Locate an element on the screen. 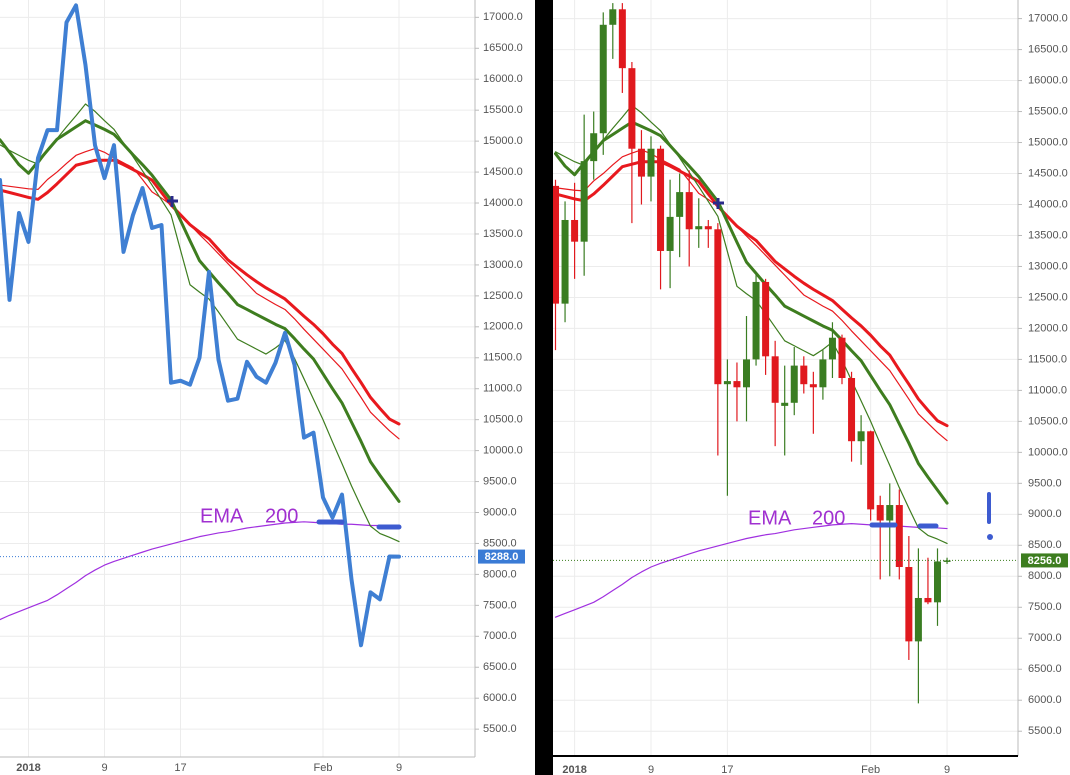 The height and width of the screenshot is (775, 1070). y-tick-label: 9500.0 is located at coordinates (500, 481).